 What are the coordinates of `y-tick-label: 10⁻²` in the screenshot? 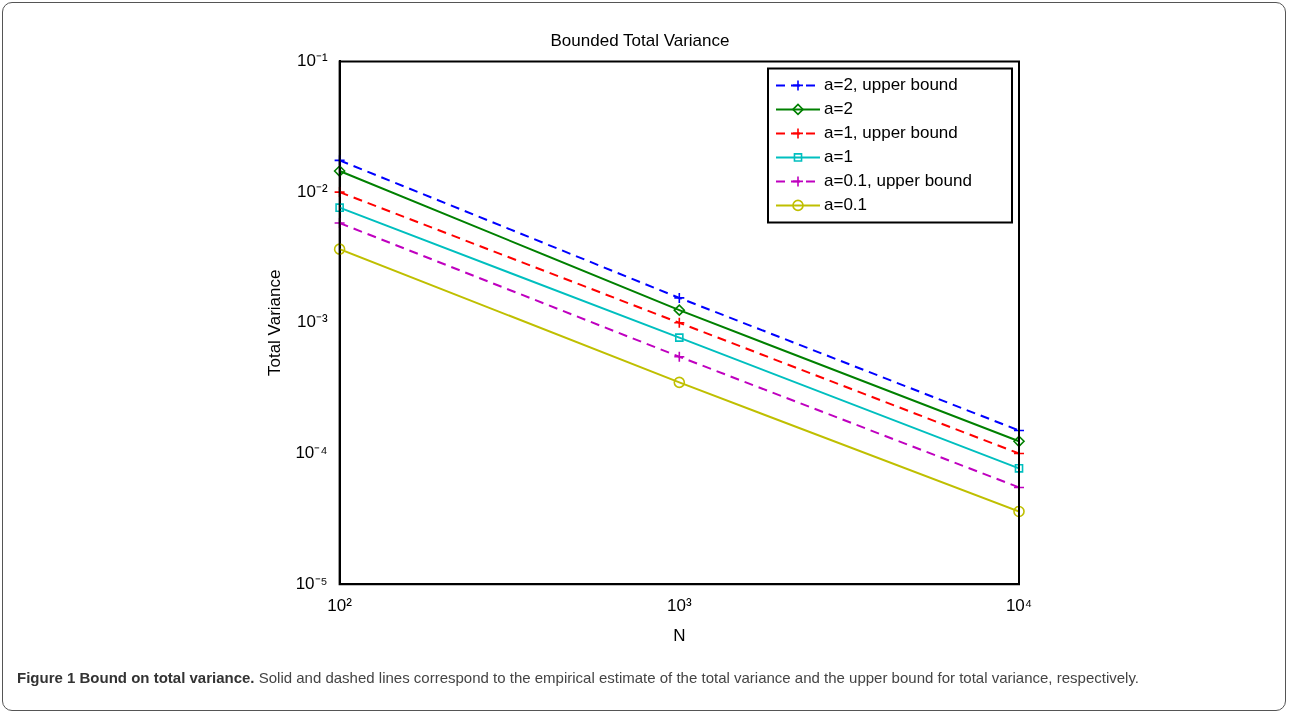 It's located at (312, 191).